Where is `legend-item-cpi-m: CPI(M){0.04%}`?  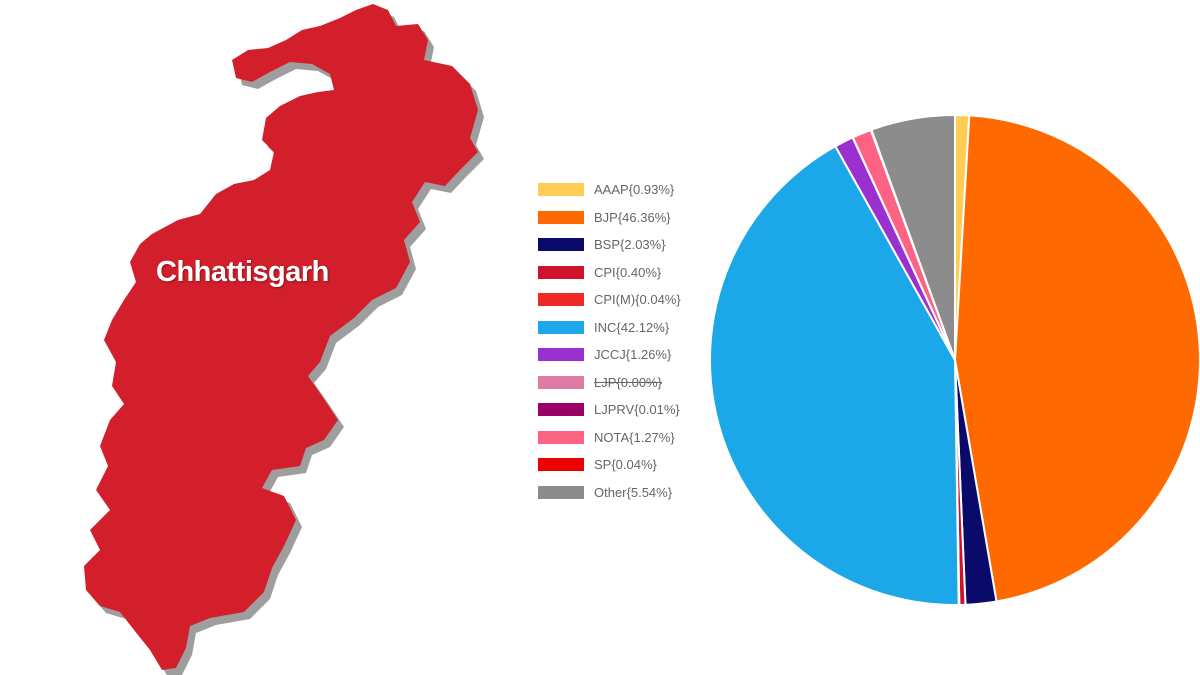 legend-item-cpi-m: CPI(M){0.04%} is located at coordinates (609, 300).